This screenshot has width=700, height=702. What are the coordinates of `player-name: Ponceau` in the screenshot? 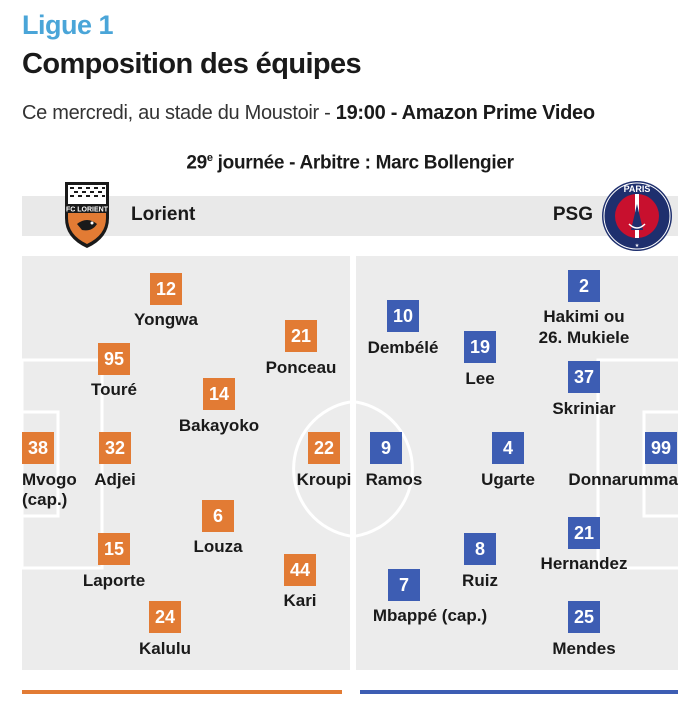 It's located at (301, 367).